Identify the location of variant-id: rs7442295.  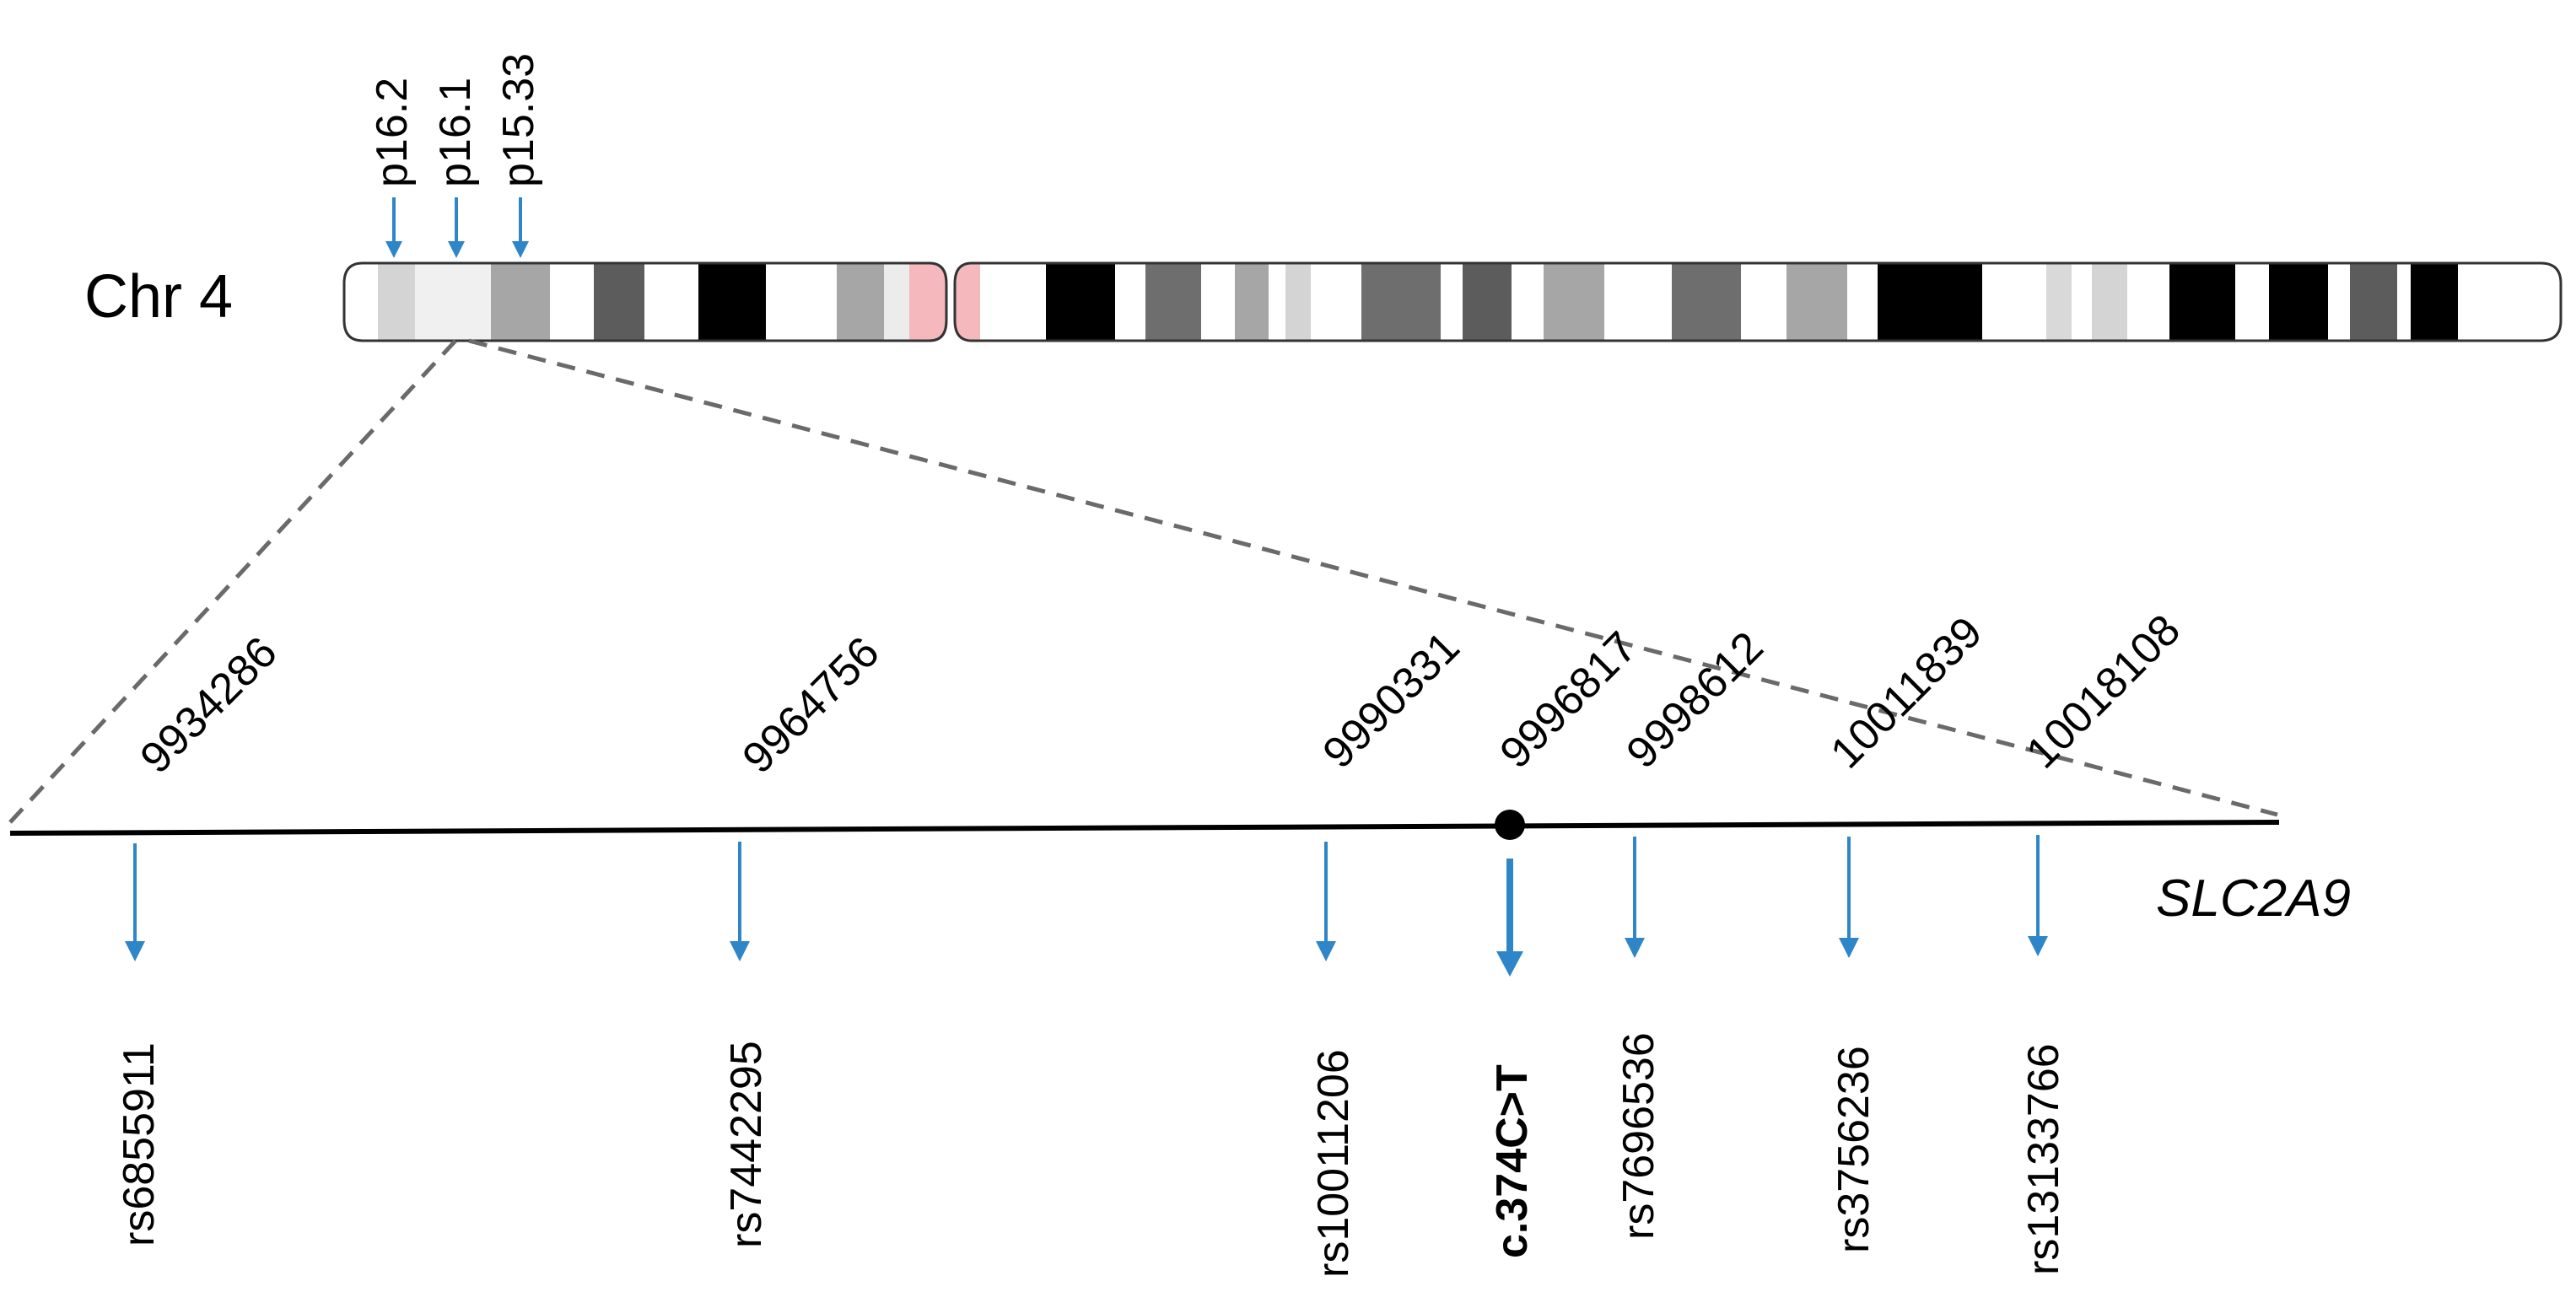
(746, 1144).